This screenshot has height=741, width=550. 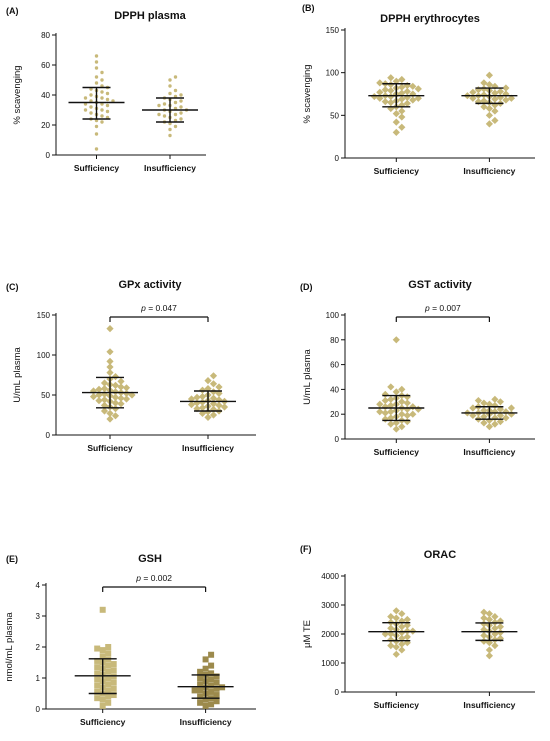 I want to click on y-tick-label: 100, so click(x=44, y=355).